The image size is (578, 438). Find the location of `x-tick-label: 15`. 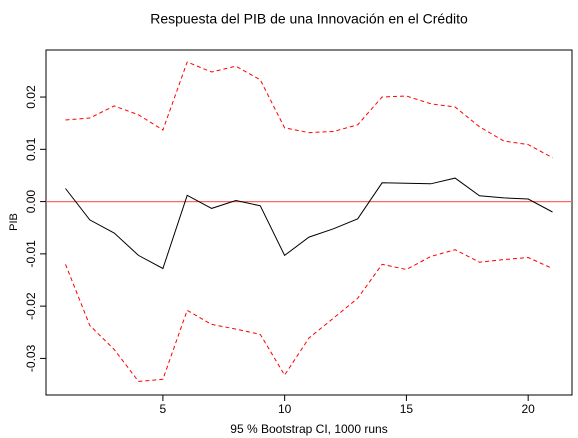

x-tick-label: 15 is located at coordinates (407, 409).